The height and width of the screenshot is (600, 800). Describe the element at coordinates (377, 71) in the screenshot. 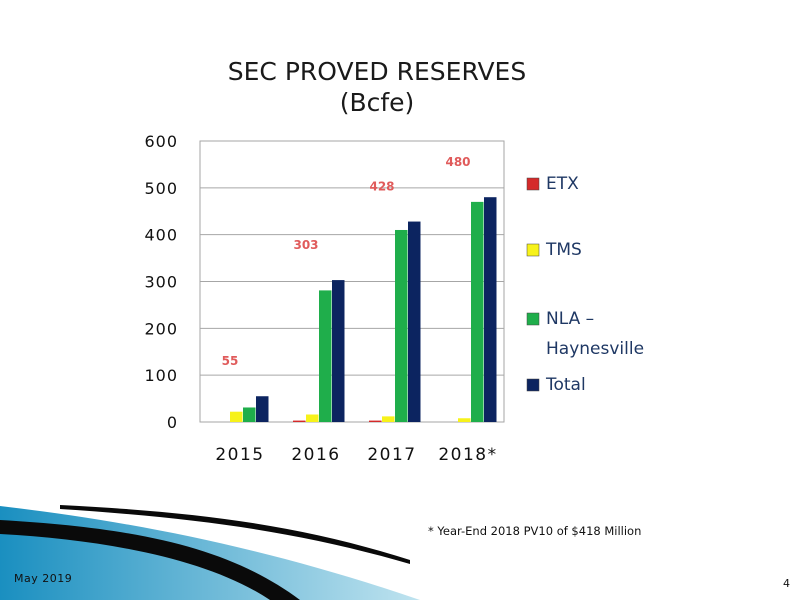

I see `chart-title: SEC PROVED RESERVES` at that location.